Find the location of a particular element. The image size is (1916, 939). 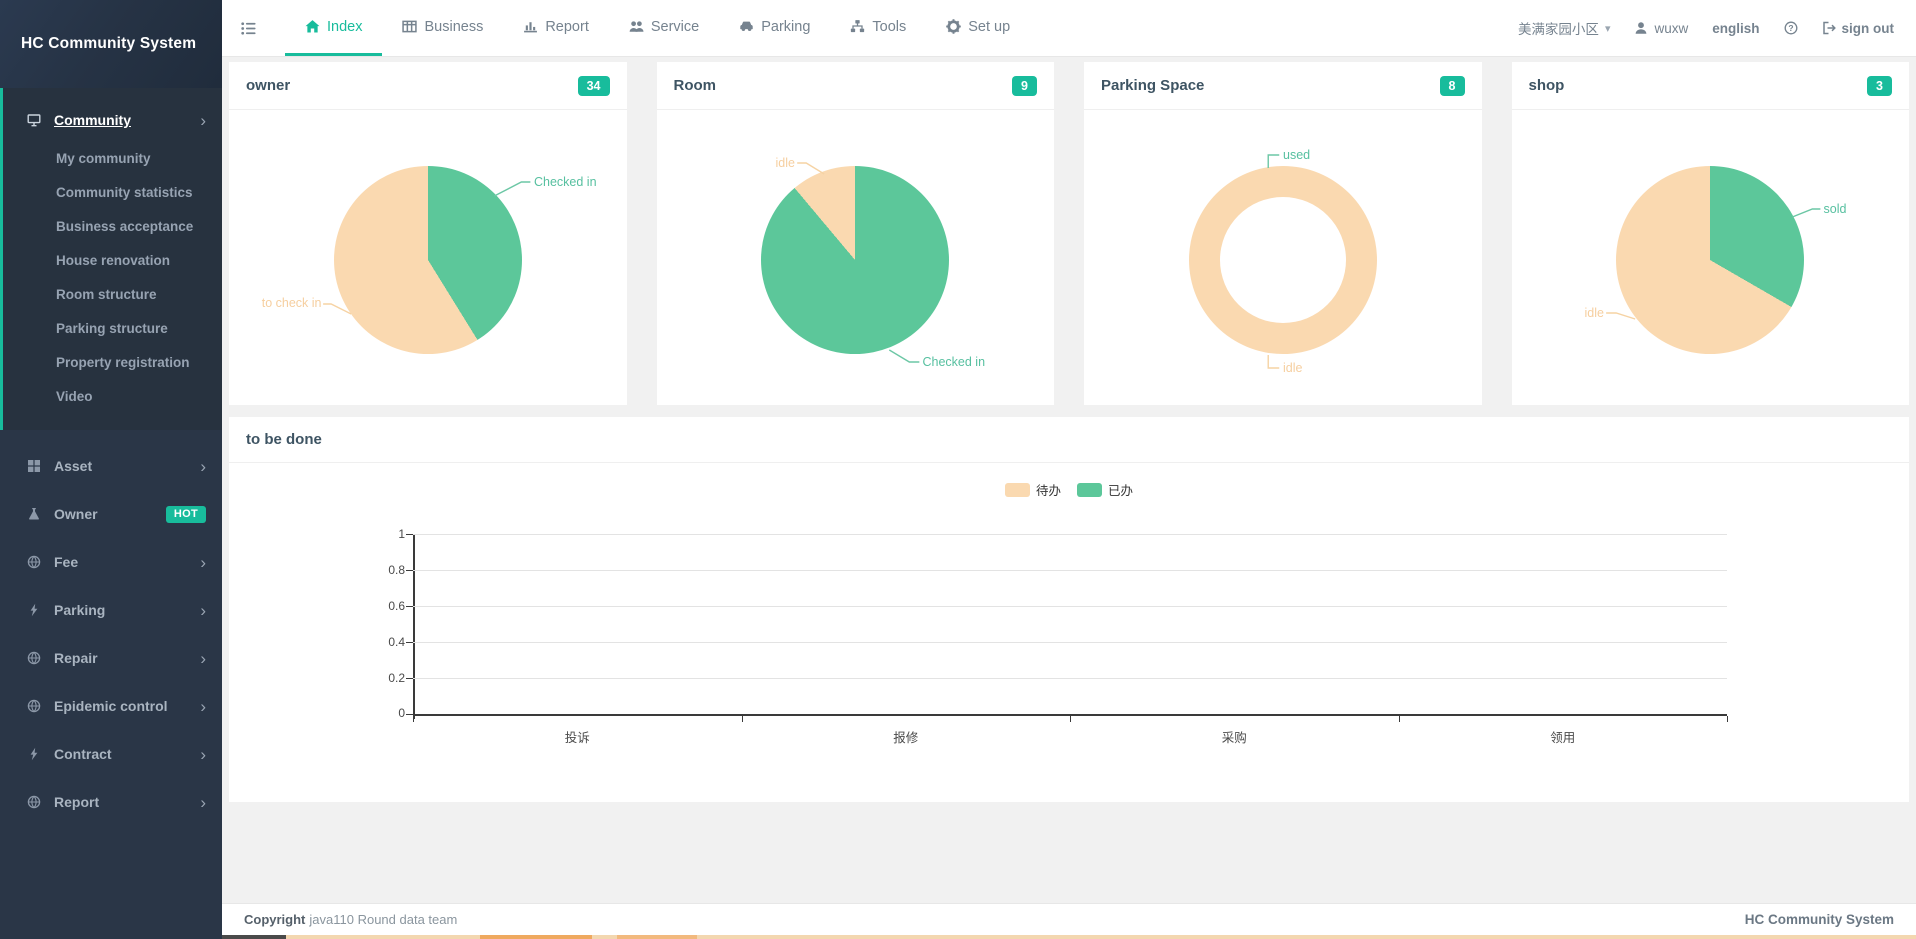

card-header: owner 34 is located at coordinates (428, 86).